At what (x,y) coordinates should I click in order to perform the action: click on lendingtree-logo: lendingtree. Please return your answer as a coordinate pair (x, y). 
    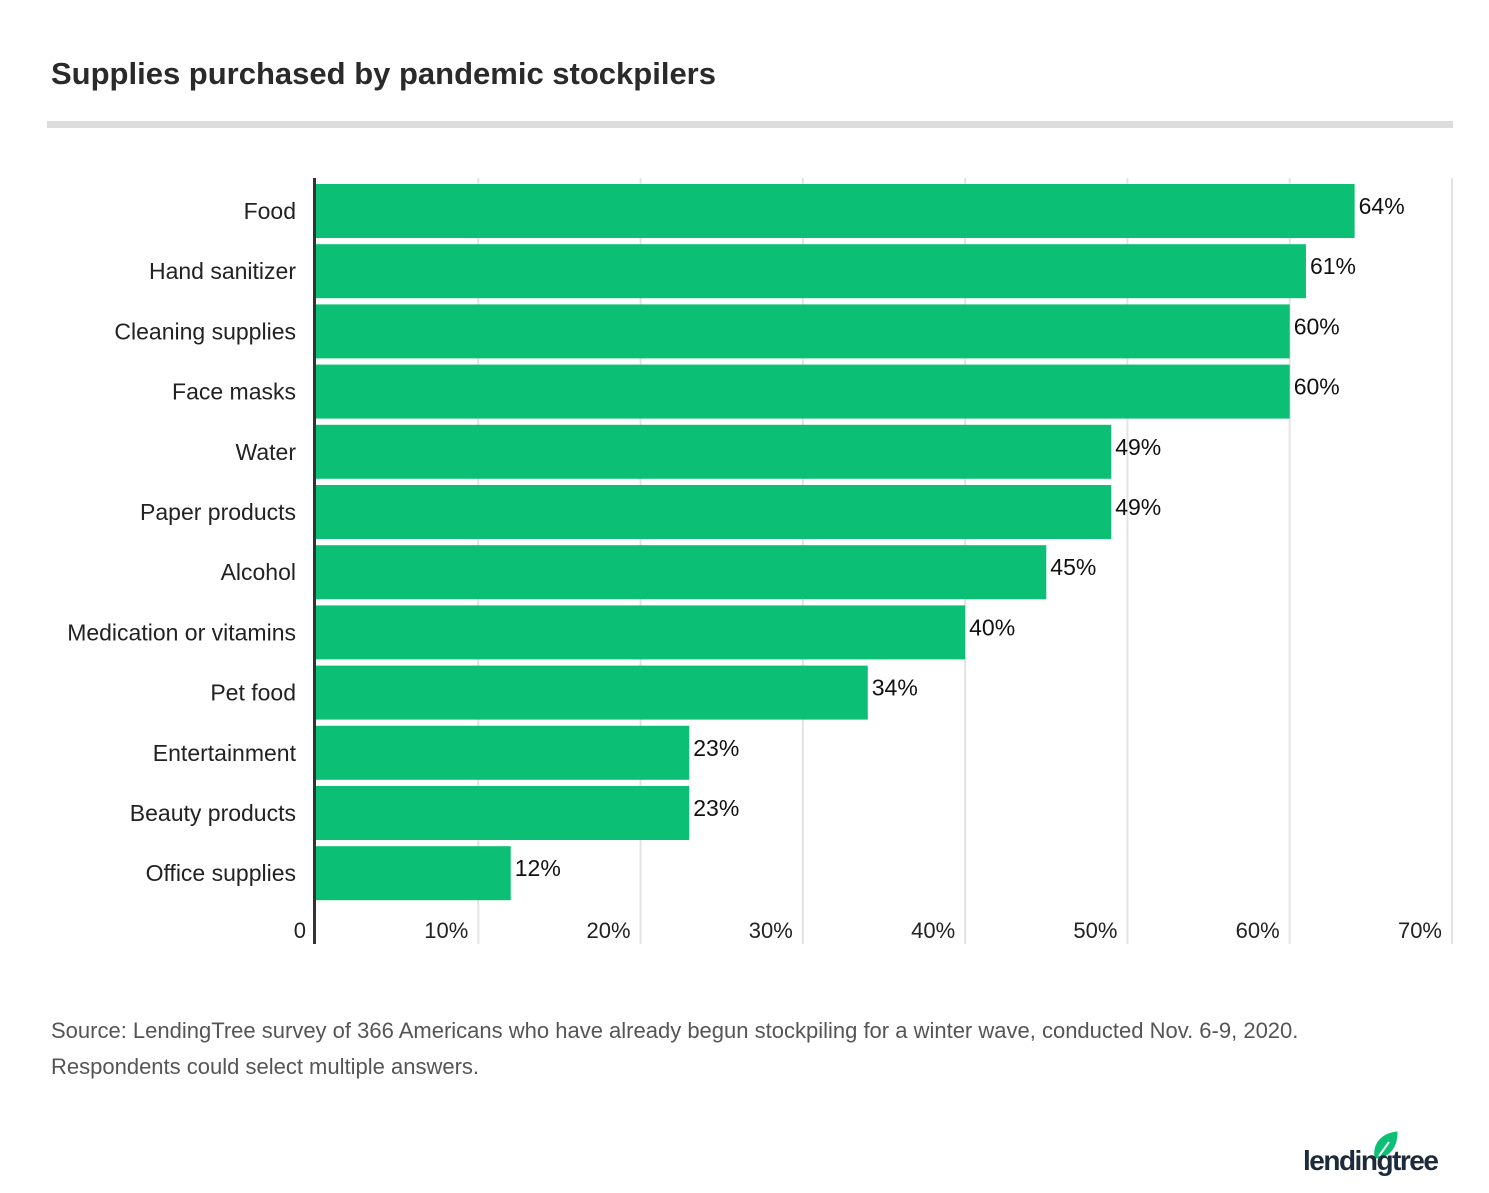
    Looking at the image, I should click on (1371, 1153).